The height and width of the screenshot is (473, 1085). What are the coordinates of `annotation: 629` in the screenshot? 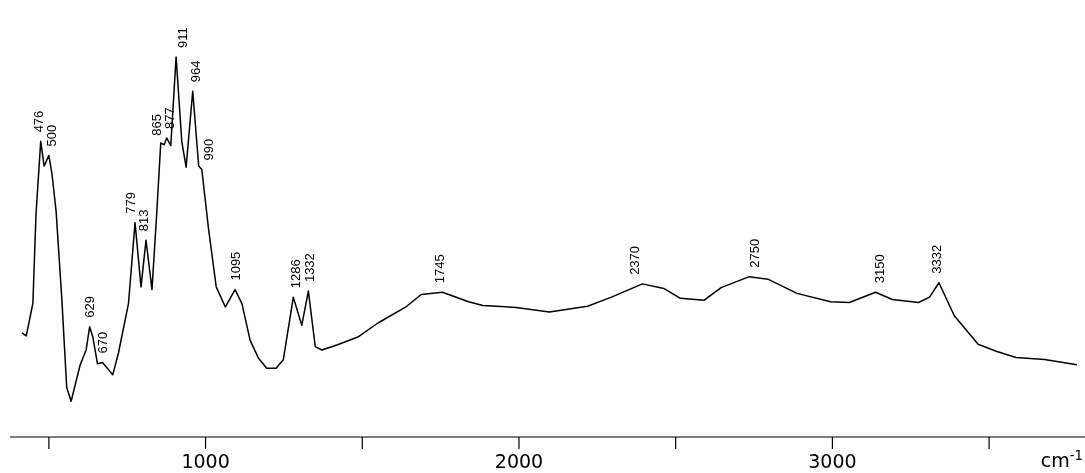 It's located at (89, 307).